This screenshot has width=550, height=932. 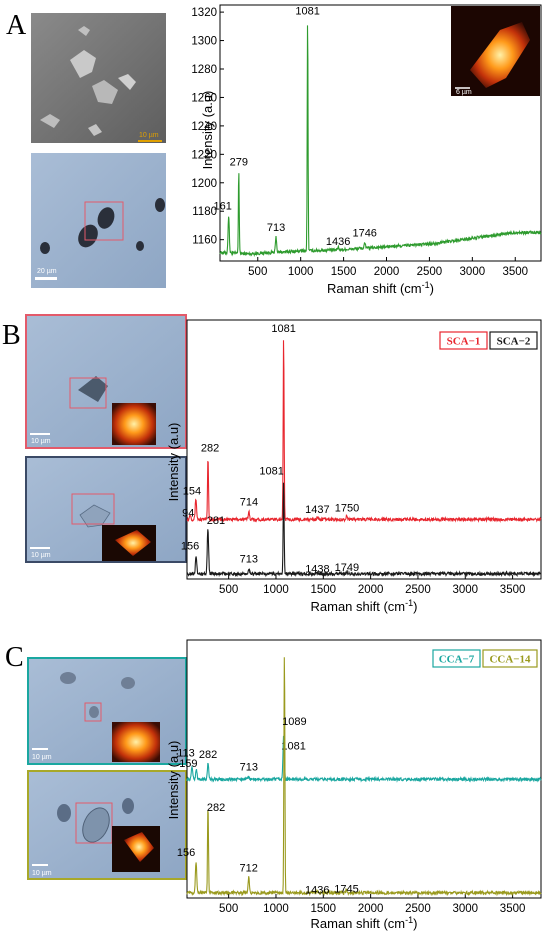 What do you see at coordinates (204, 241) in the screenshot?
I see `y-tick-label: 1160` at bounding box center [204, 241].